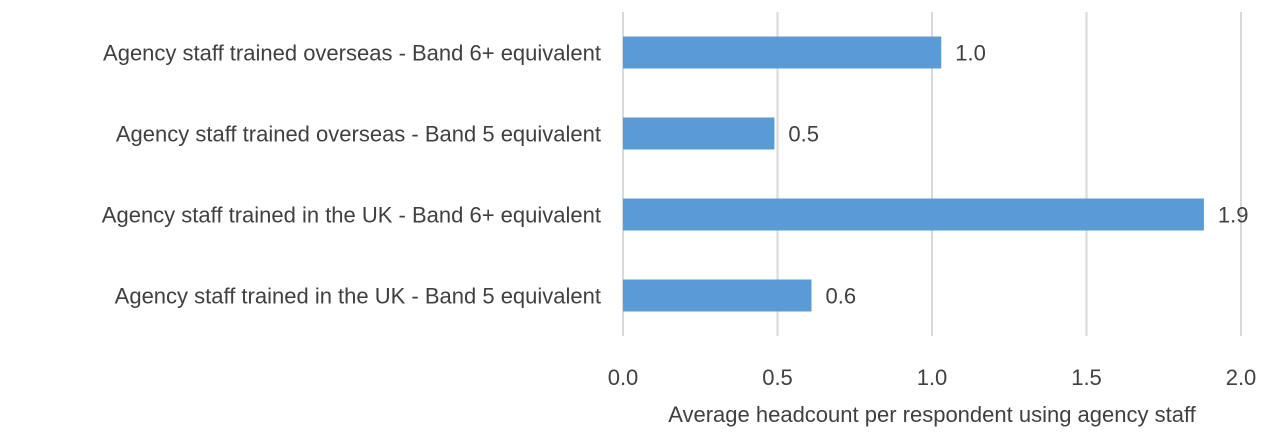 This screenshot has height=434, width=1272. I want to click on x-tick-label: 0.0, so click(623, 377).